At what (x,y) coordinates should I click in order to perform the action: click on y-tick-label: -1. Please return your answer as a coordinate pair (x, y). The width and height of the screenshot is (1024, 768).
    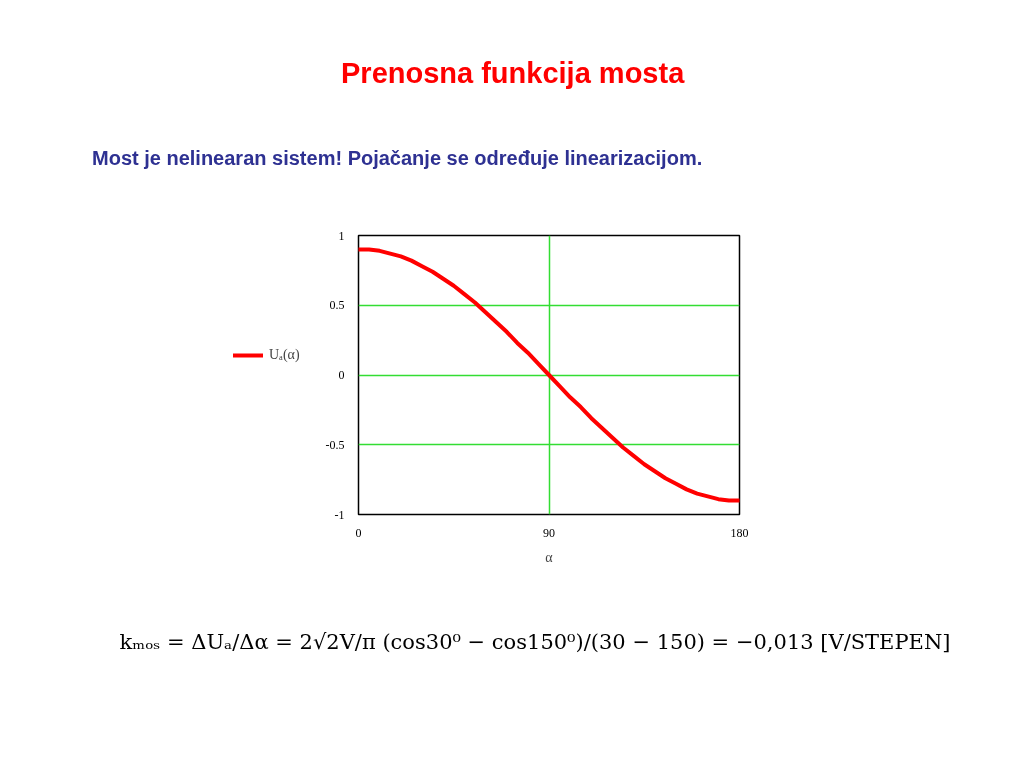
    Looking at the image, I should click on (339, 514).